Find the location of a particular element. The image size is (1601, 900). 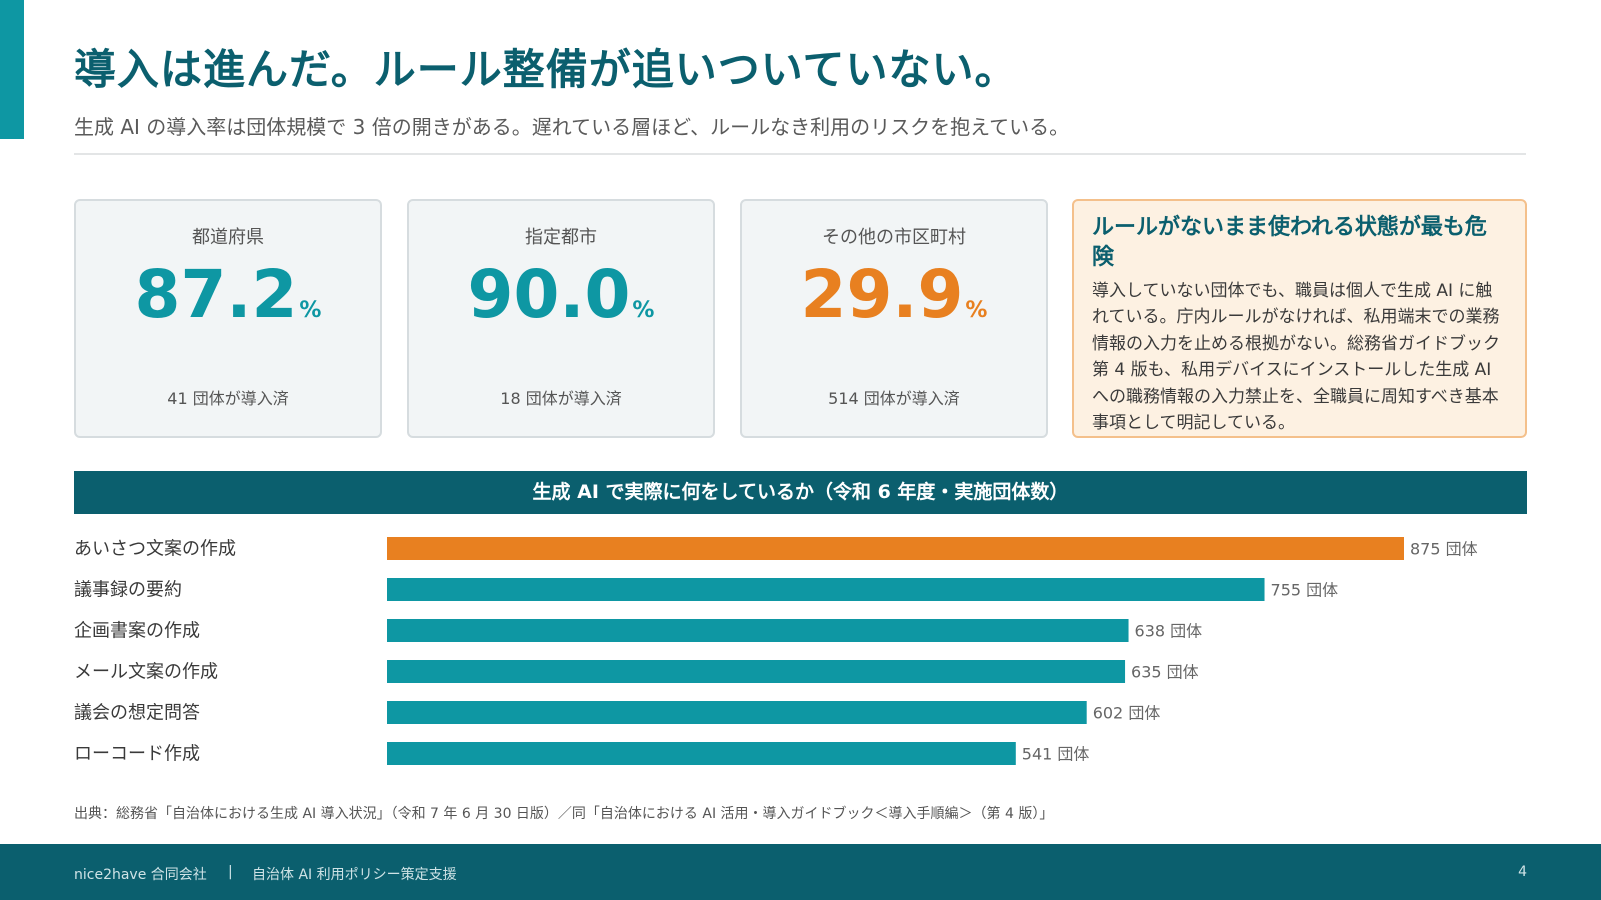

value-label: 875 団体 is located at coordinates (1444, 549).